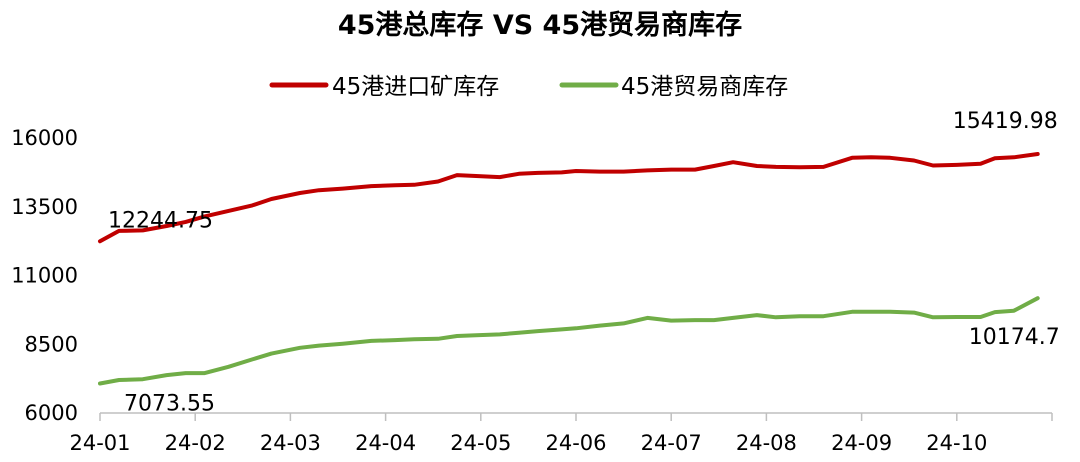 This screenshot has width=1080, height=462. I want to click on y-tick-label: 6000, so click(51, 413).